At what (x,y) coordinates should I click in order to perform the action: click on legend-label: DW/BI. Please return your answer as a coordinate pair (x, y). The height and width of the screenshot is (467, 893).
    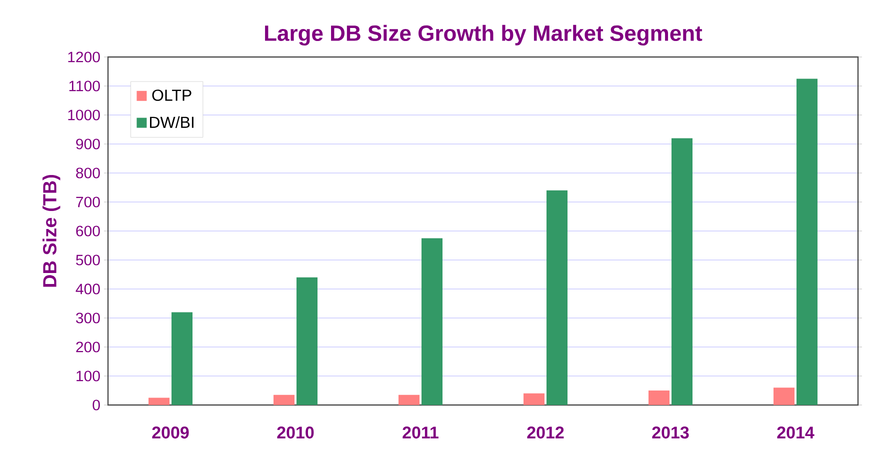
    Looking at the image, I should click on (172, 122).